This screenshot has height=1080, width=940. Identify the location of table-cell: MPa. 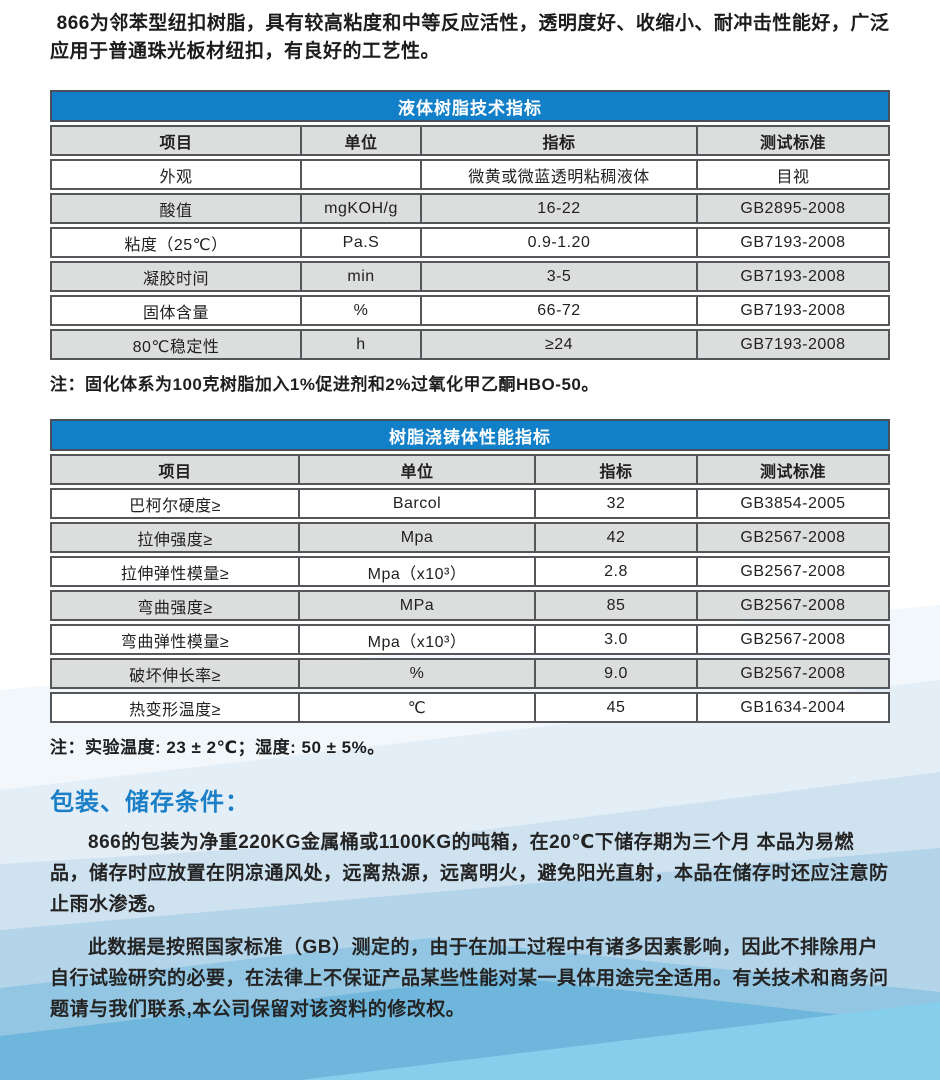
(418, 605).